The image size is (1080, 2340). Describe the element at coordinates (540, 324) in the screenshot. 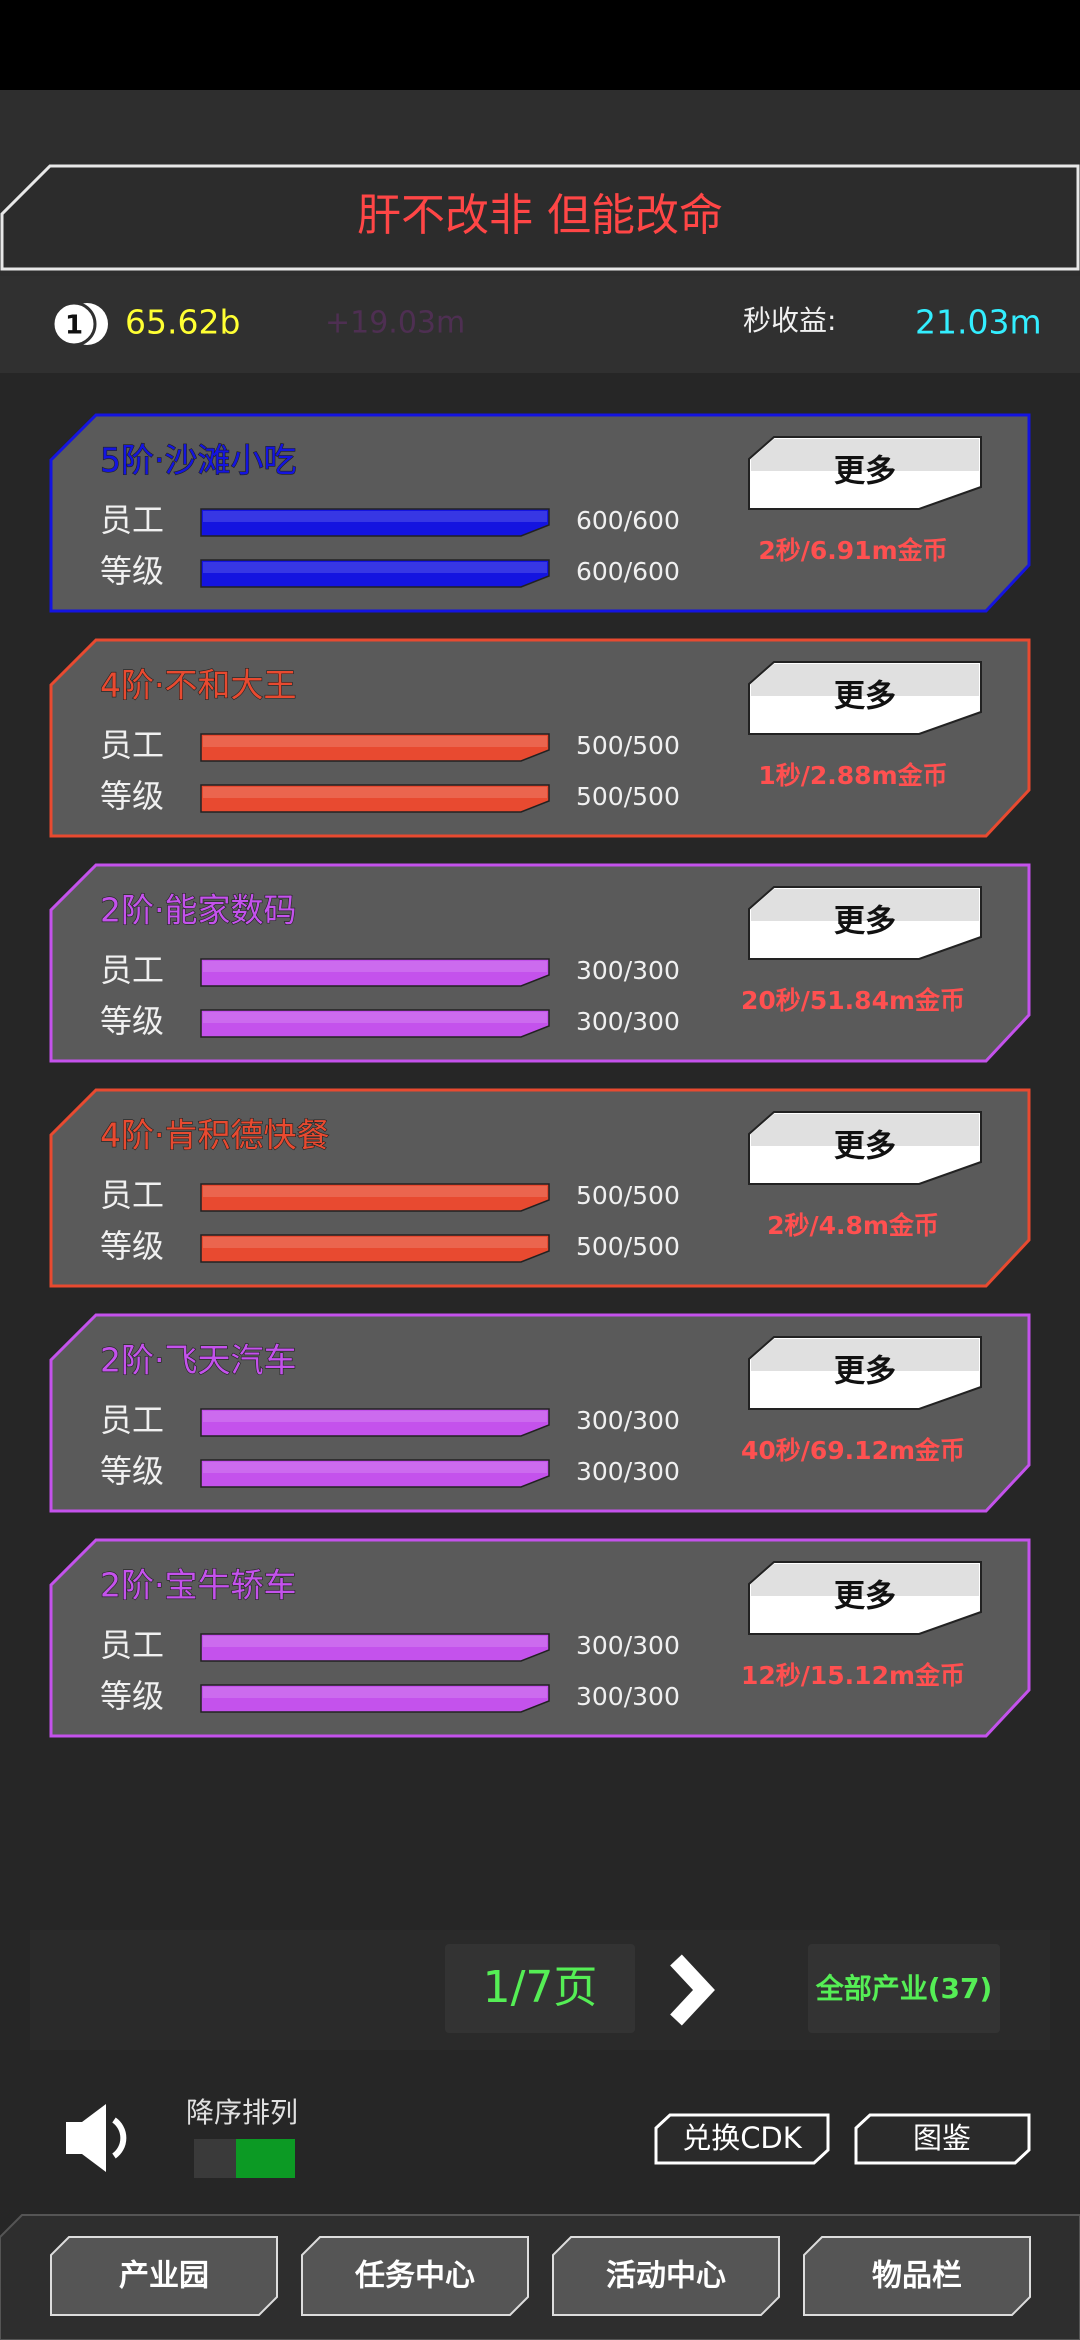

I see `stats-bar` at that location.